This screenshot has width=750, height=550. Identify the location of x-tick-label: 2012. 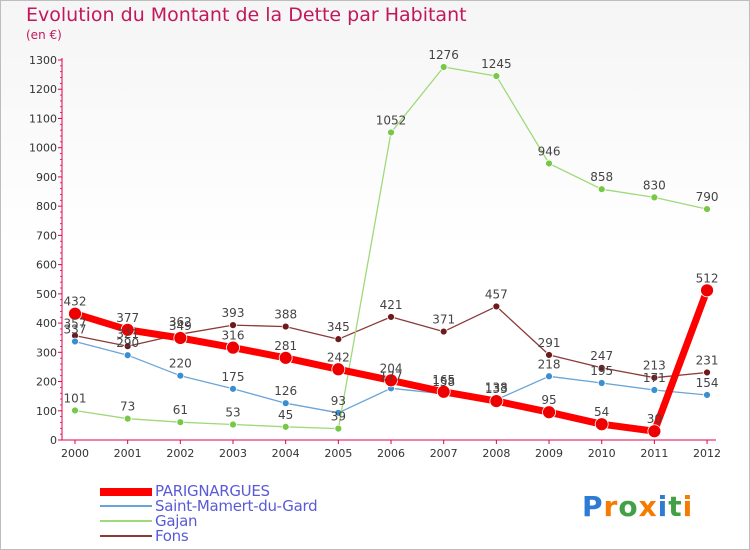
(707, 453).